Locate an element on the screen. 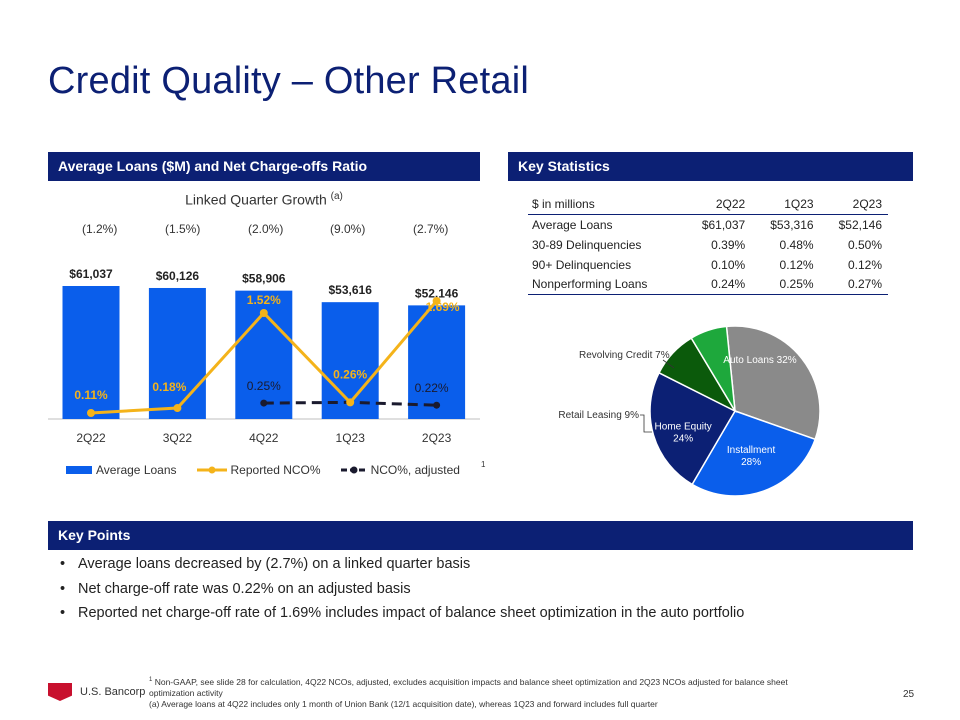 The width and height of the screenshot is (960, 720). table-row: Nonperforming Loans 0.24% 0.25% 0.27% is located at coordinates (708, 284).